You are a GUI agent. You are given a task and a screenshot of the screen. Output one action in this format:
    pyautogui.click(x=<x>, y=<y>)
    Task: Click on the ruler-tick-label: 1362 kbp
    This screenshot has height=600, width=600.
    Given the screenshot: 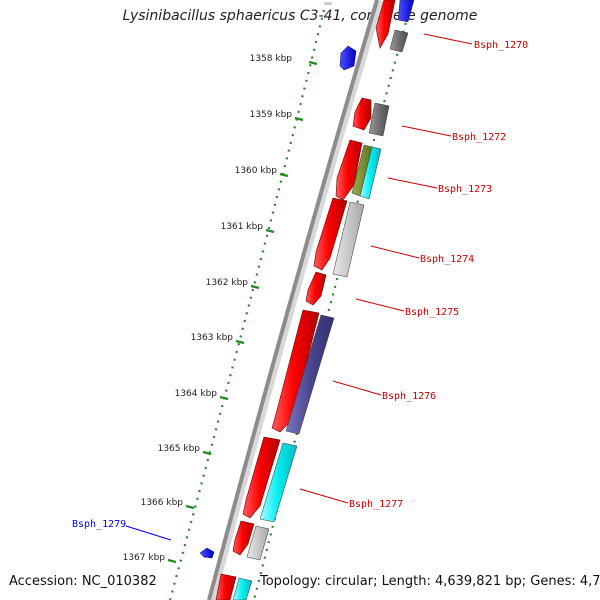 What is the action you would take?
    pyautogui.click(x=227, y=283)
    